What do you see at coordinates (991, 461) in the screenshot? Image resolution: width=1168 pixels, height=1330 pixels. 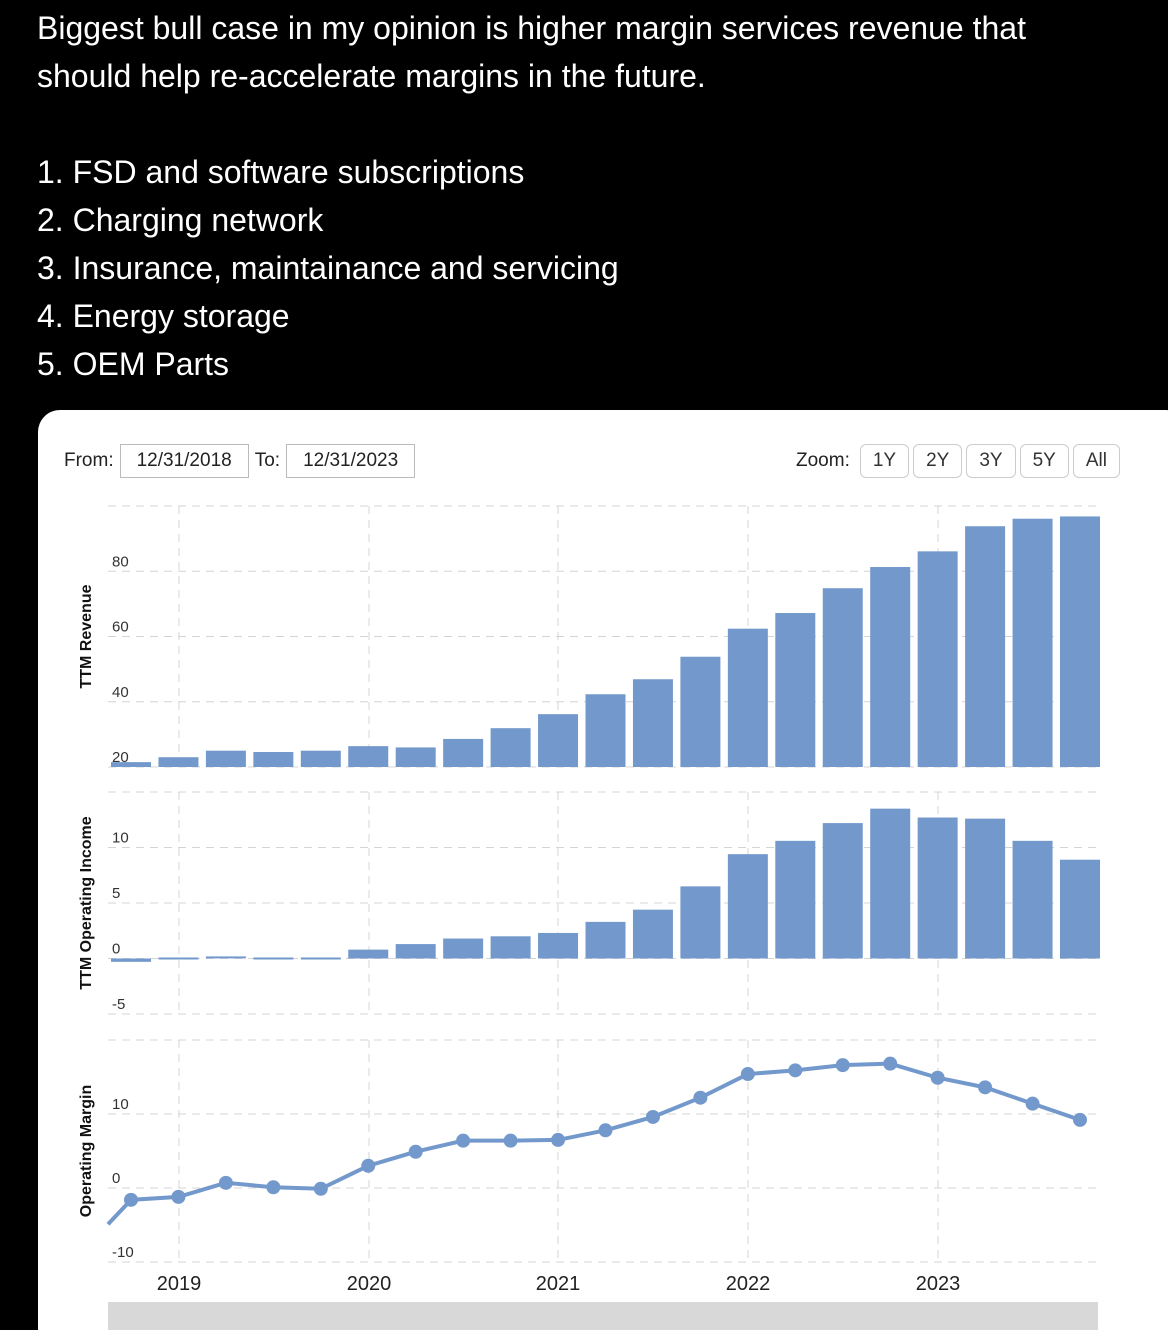 I see `zoom-3y-button: 3Y` at bounding box center [991, 461].